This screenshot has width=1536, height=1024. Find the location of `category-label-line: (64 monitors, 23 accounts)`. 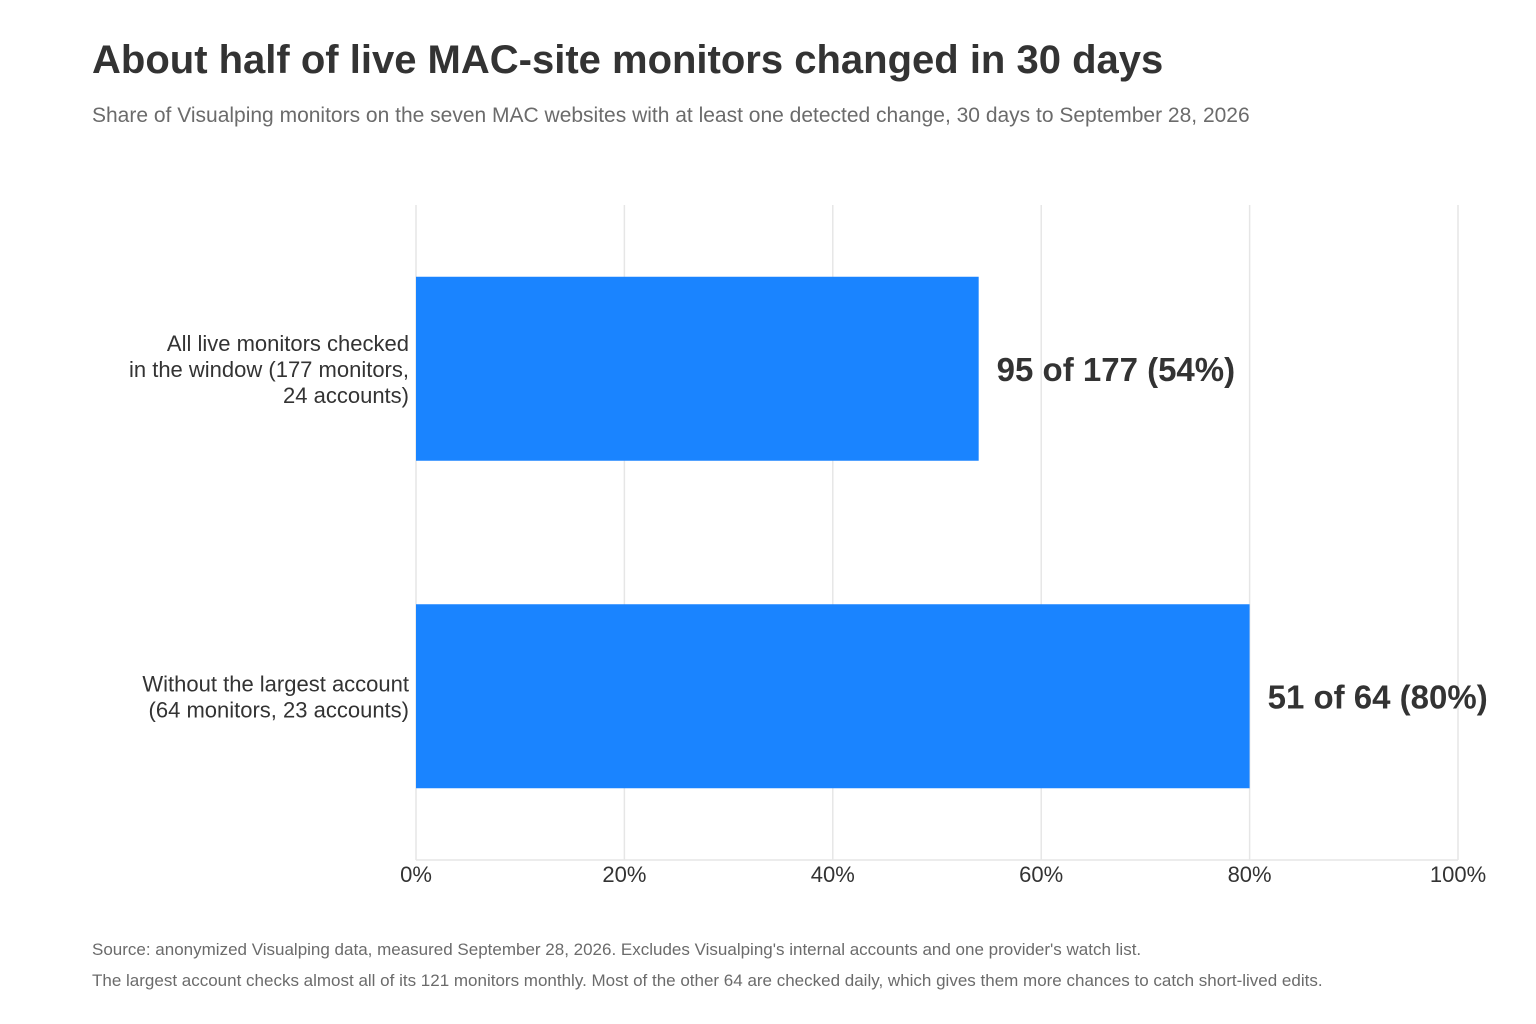

category-label-line: (64 monitors, 23 accounts) is located at coordinates (279, 709).